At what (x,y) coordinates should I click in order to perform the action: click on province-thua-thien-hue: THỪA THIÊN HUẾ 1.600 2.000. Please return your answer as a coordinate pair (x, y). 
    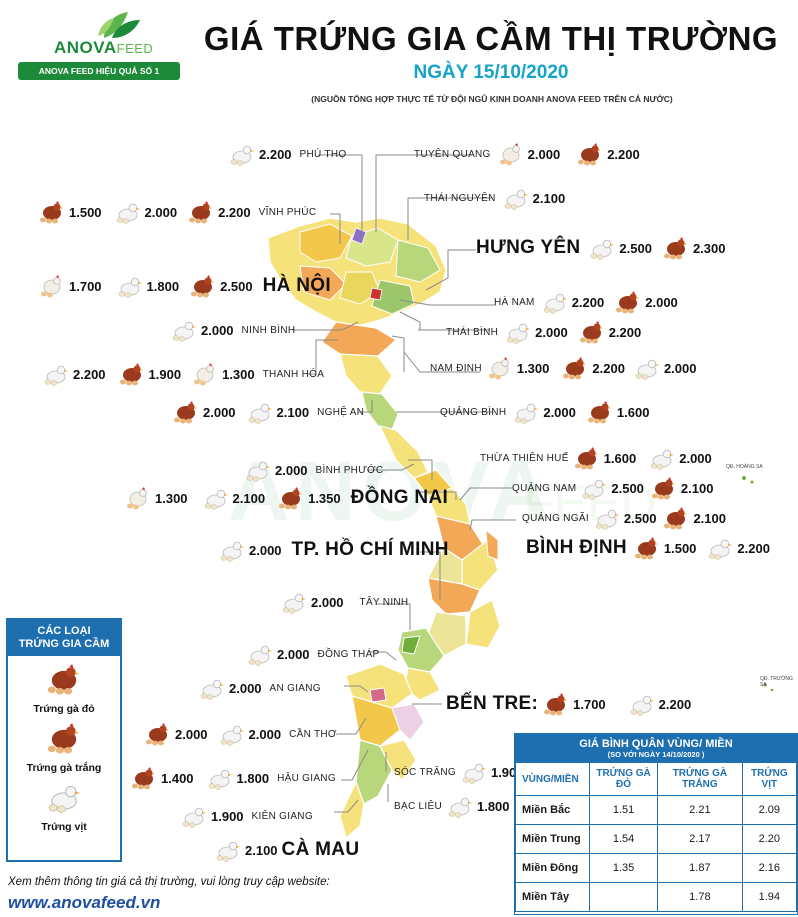
    Looking at the image, I should click on (596, 458).